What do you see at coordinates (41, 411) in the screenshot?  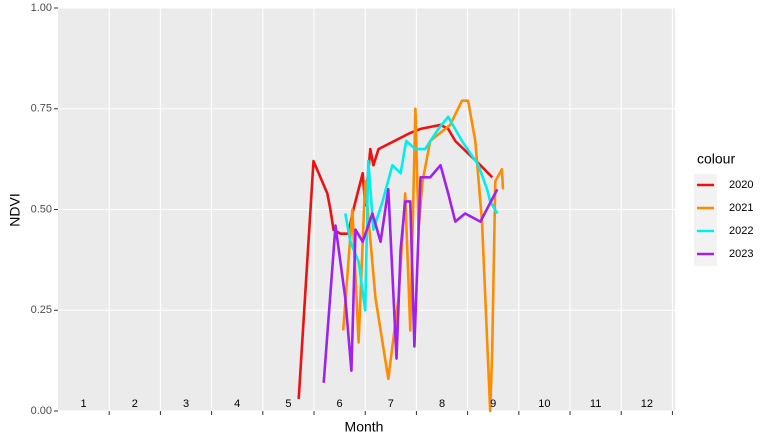 I see `y-tick-label: 0.00` at bounding box center [41, 411].